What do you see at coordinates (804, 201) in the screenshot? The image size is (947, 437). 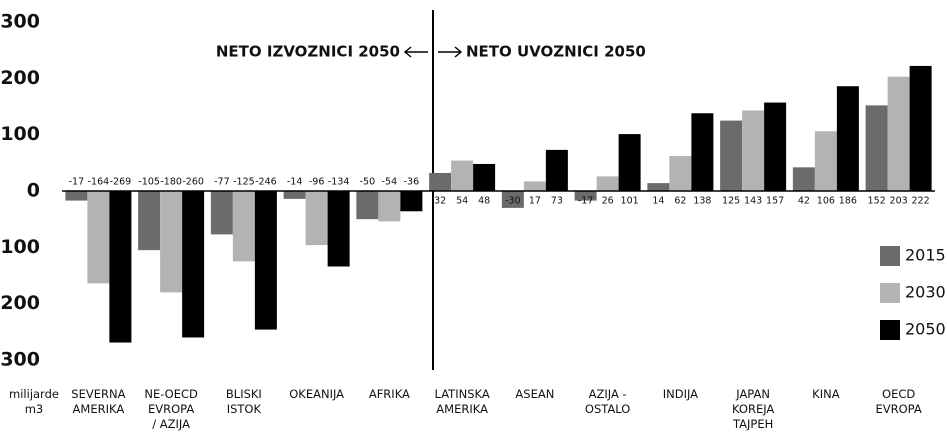 I see `value-label: 42` at bounding box center [804, 201].